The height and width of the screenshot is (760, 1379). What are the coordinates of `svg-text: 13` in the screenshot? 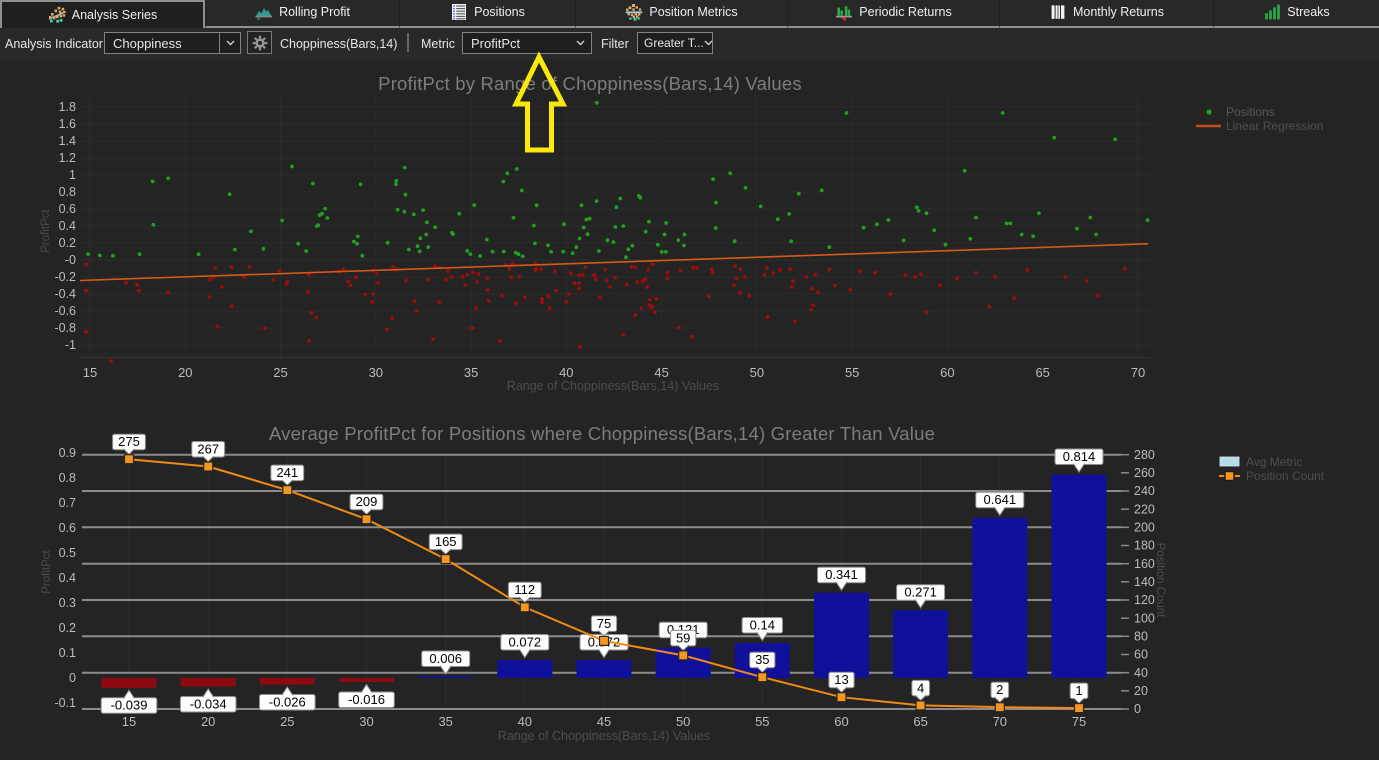 It's located at (841, 679).